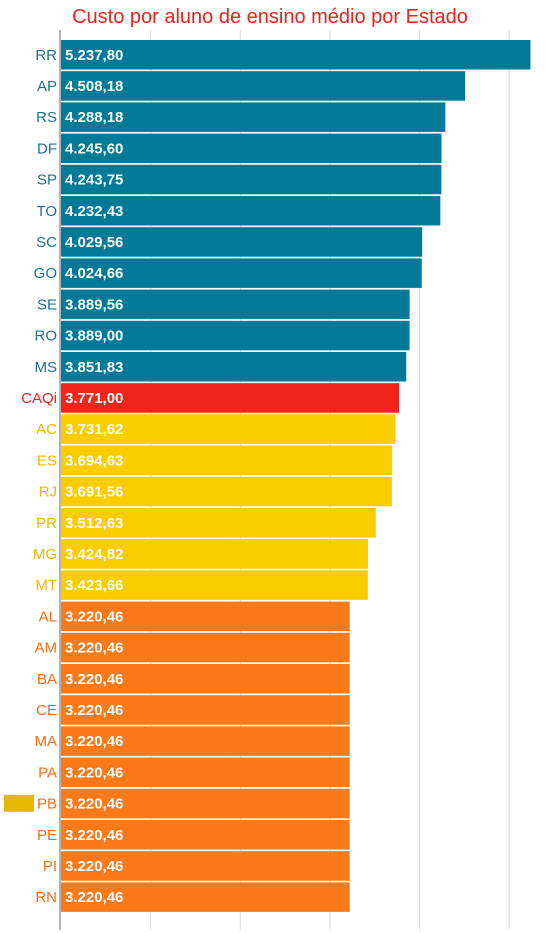 The image size is (560, 933). What do you see at coordinates (94, 211) in the screenshot?
I see `value-label-to: 4.232,43` at bounding box center [94, 211].